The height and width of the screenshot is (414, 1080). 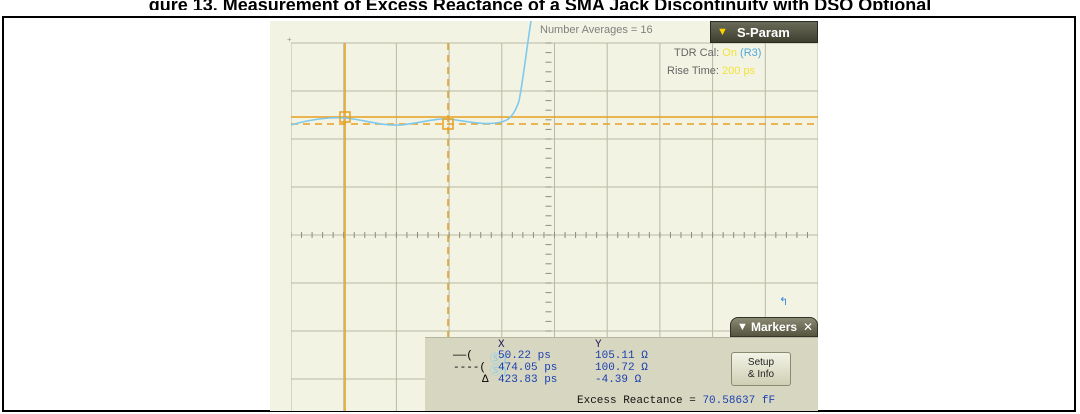 I want to click on column-header-y: Y, so click(x=598, y=345).